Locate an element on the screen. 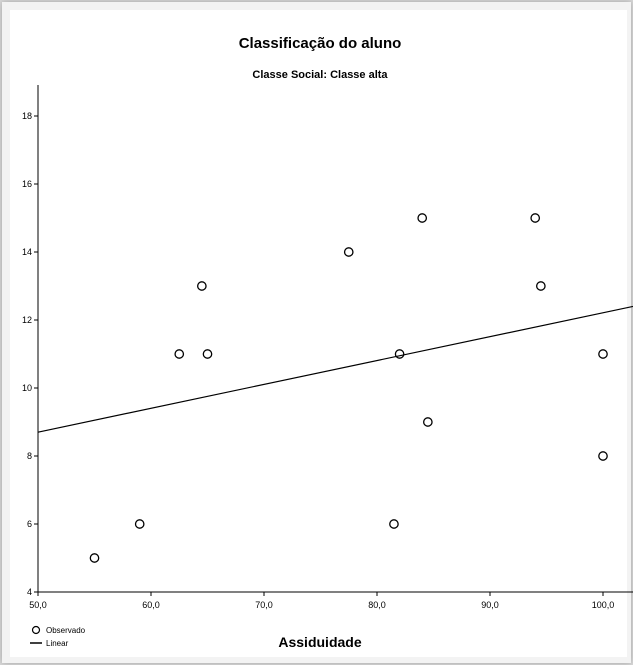 The width and height of the screenshot is (633, 665). y-tick-label: 4 is located at coordinates (29, 592).